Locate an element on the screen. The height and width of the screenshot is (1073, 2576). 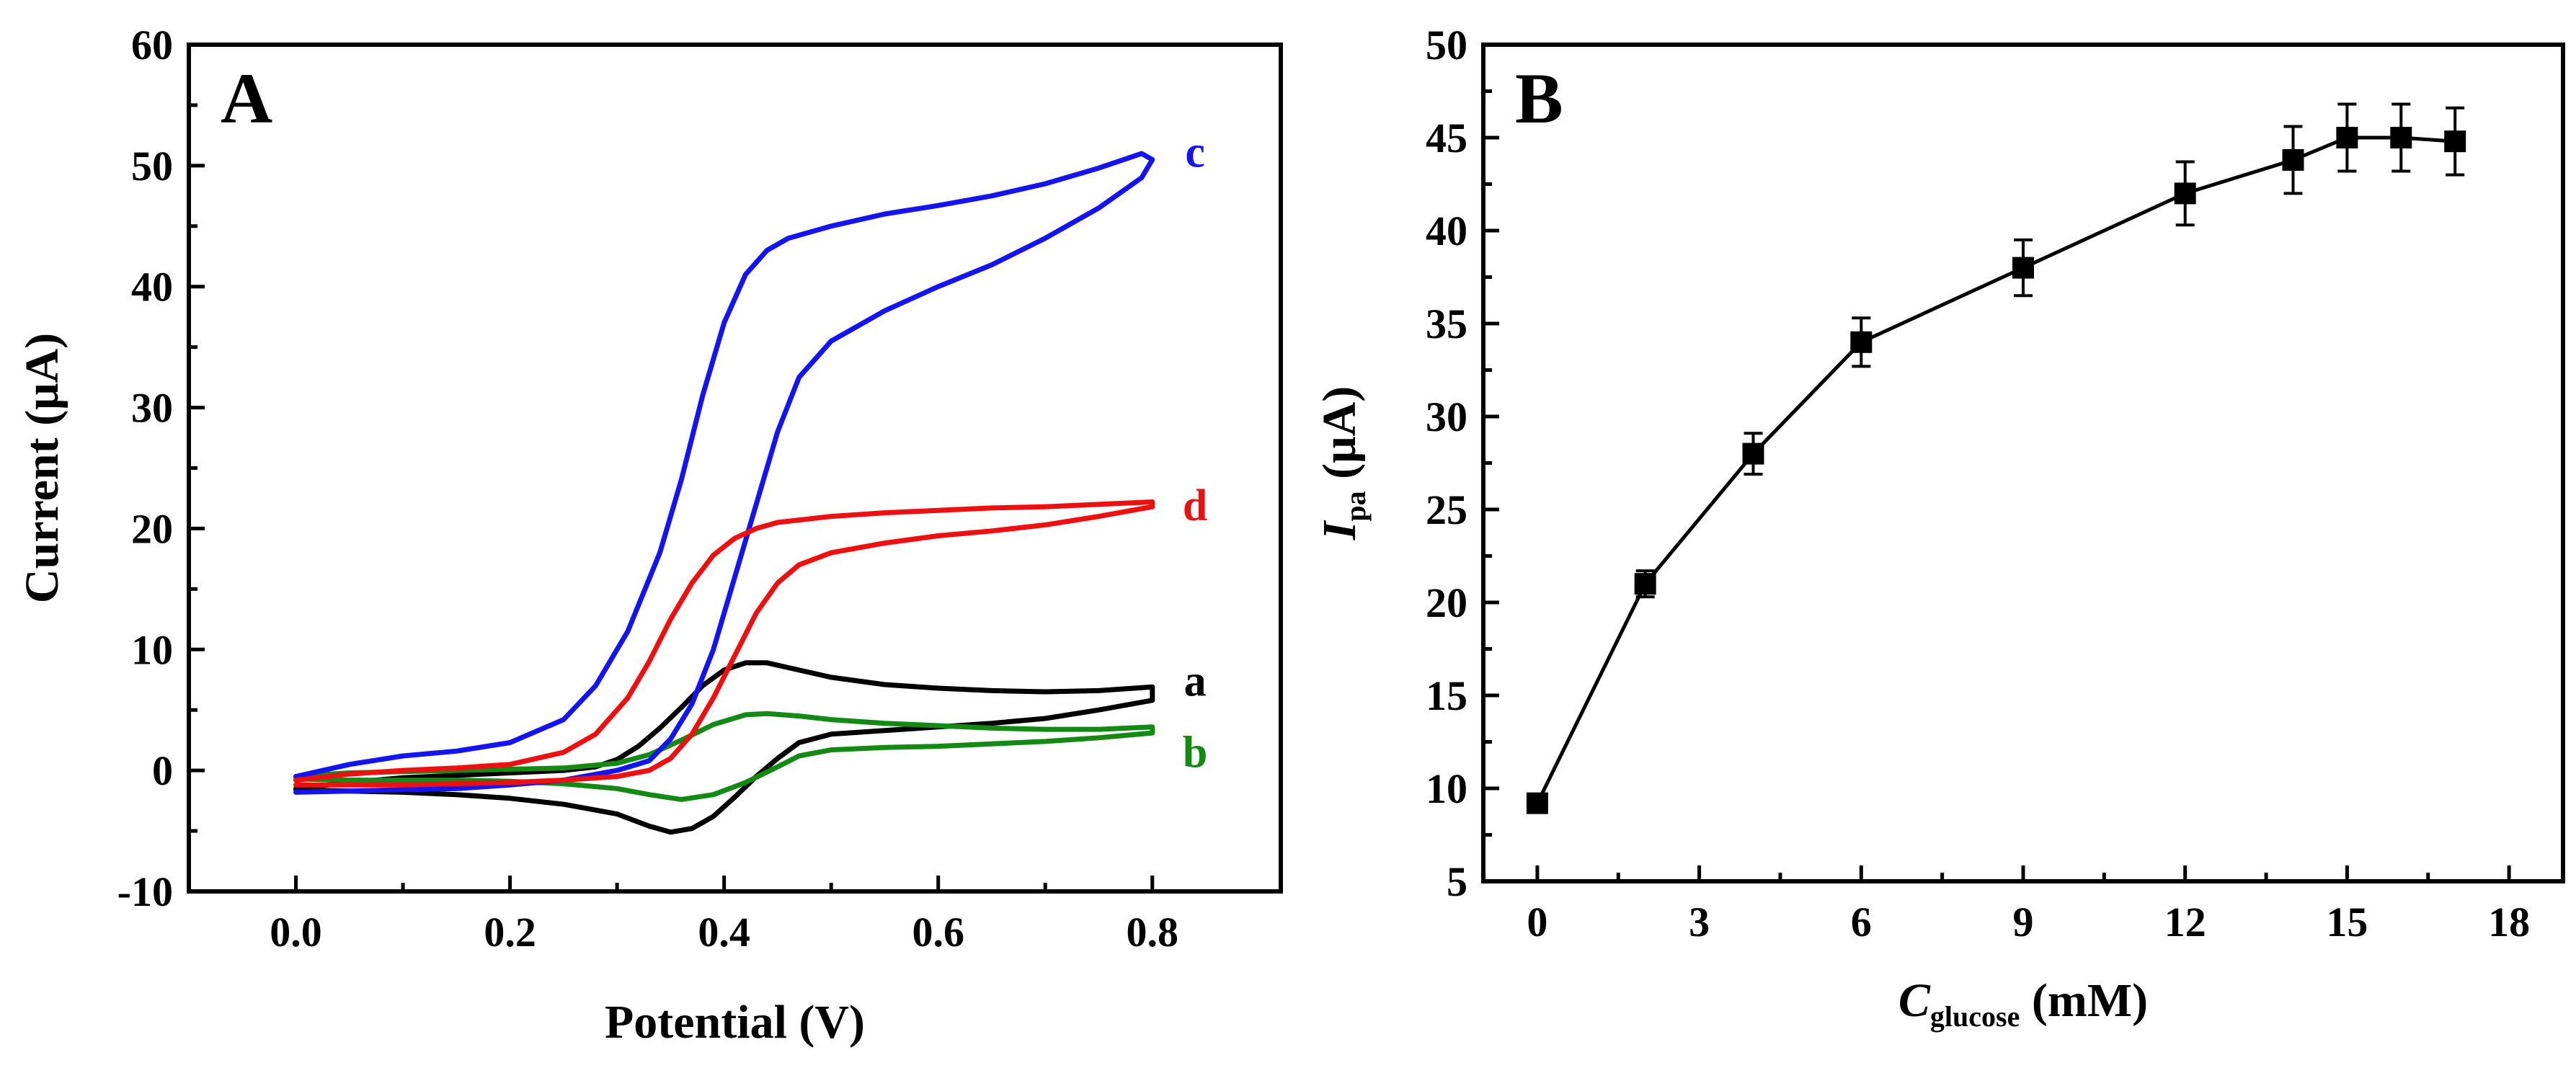
panel-a-x-axis-title: Potential (V) is located at coordinates (735, 1022).